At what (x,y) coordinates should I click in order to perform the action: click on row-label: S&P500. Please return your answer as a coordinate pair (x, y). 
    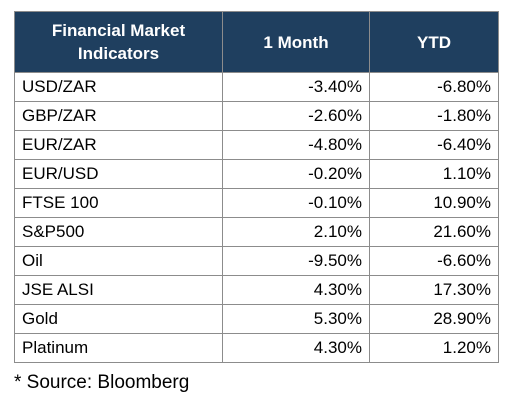
    Looking at the image, I should click on (118, 232).